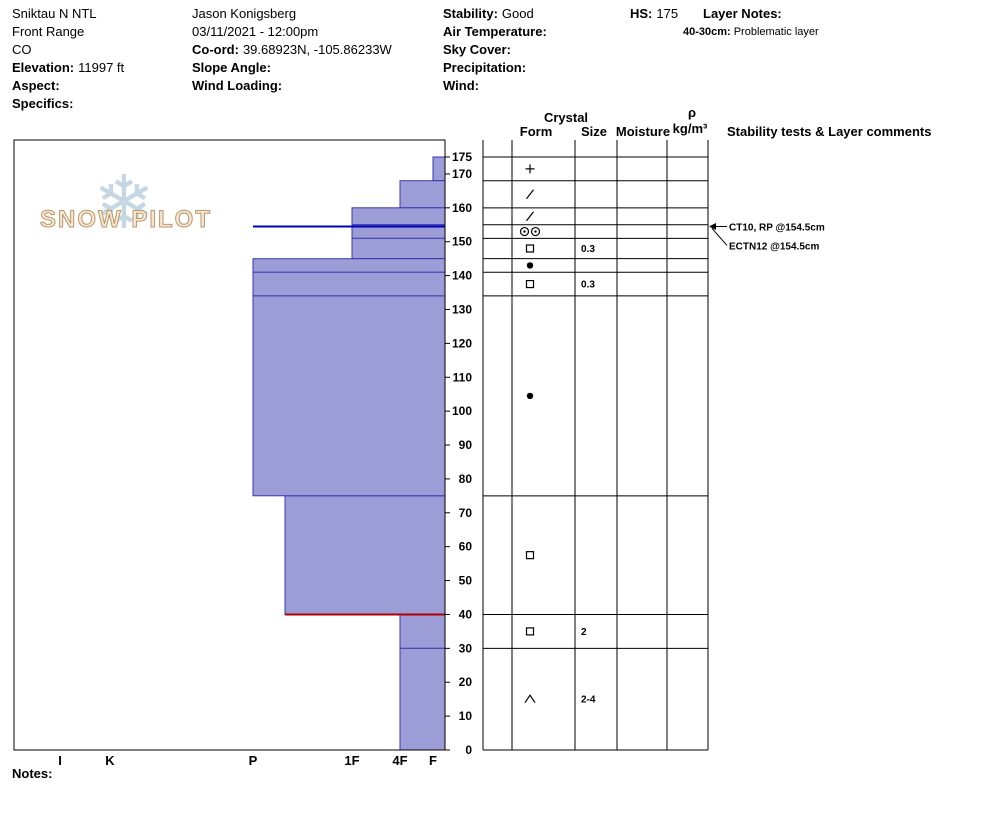 This screenshot has width=994, height=840. I want to click on stability-label: Stability:, so click(470, 13).